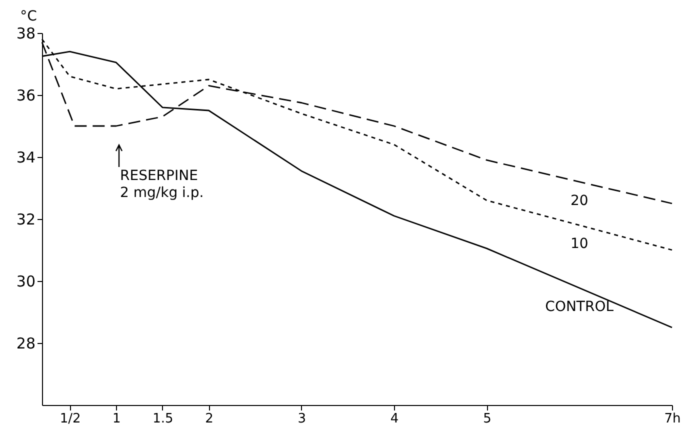 Image resolution: width=692 pixels, height=435 pixels. I want to click on x-tick-label: 1.5, so click(163, 419).